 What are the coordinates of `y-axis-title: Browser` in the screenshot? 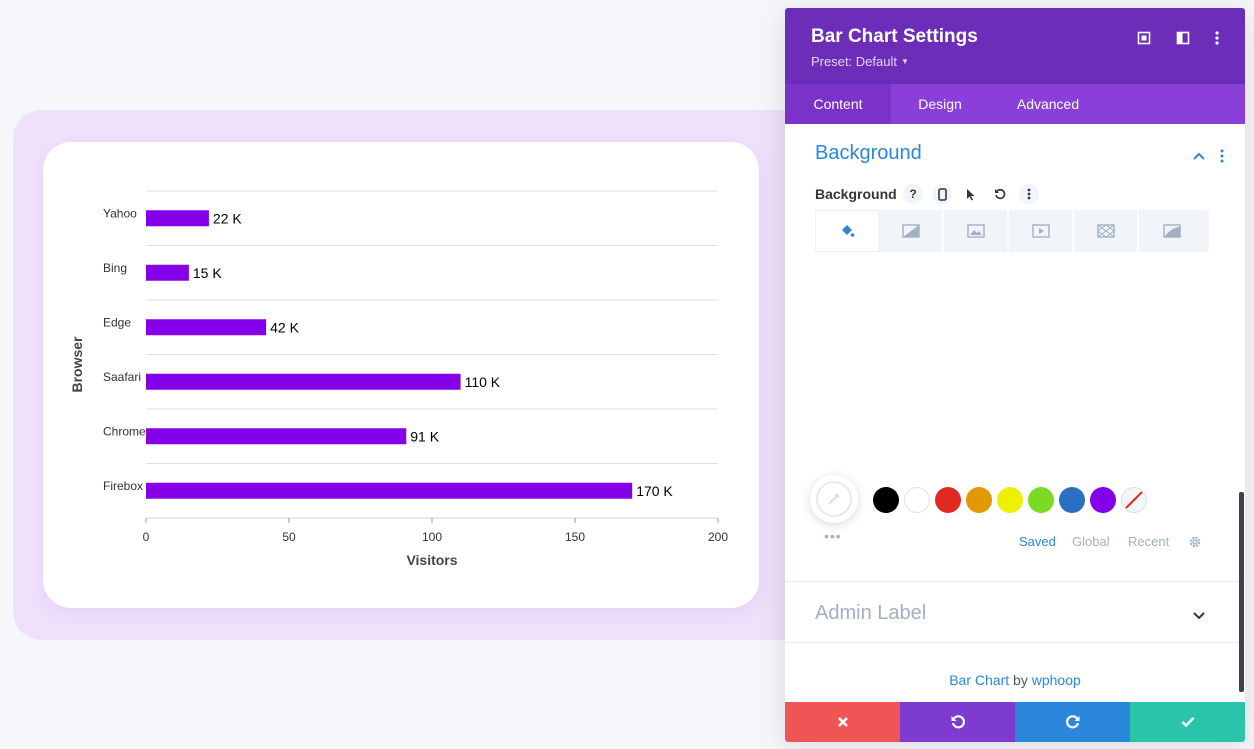 It's located at (77, 364).